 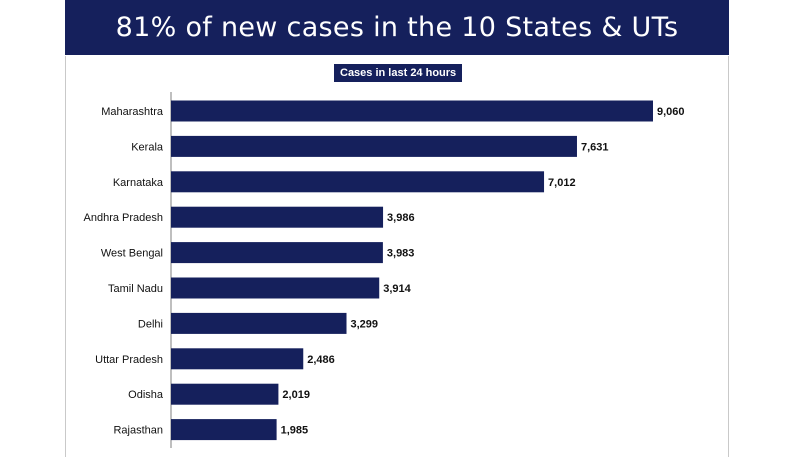 I want to click on category-label: Tamil Nadu, so click(x=135, y=289).